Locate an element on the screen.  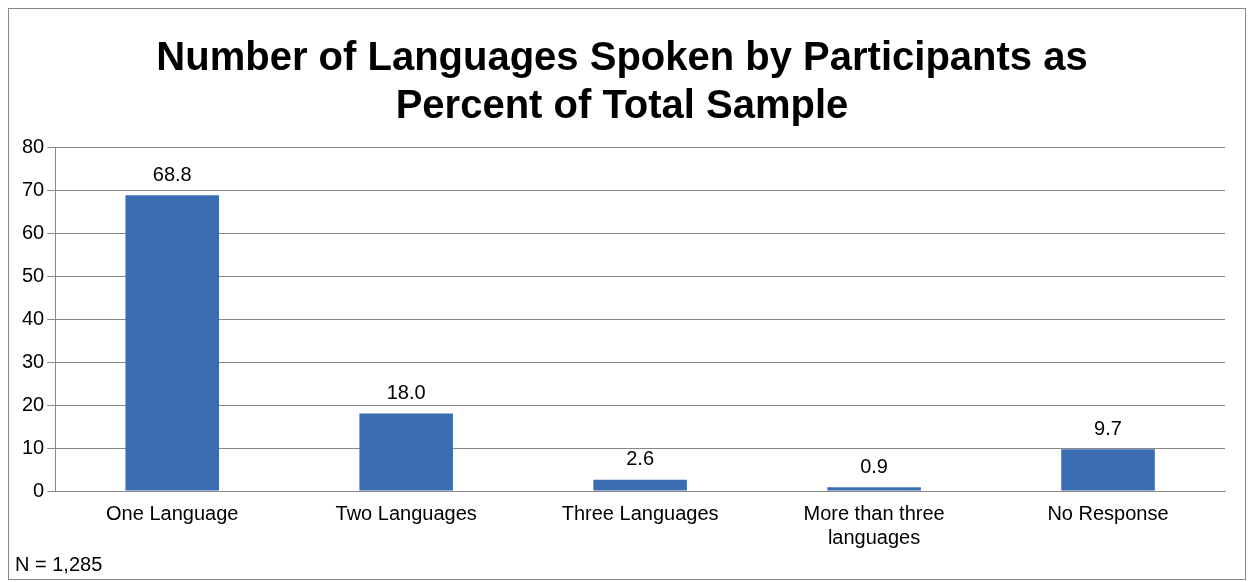
data-label: 68.8 is located at coordinates (172, 173).